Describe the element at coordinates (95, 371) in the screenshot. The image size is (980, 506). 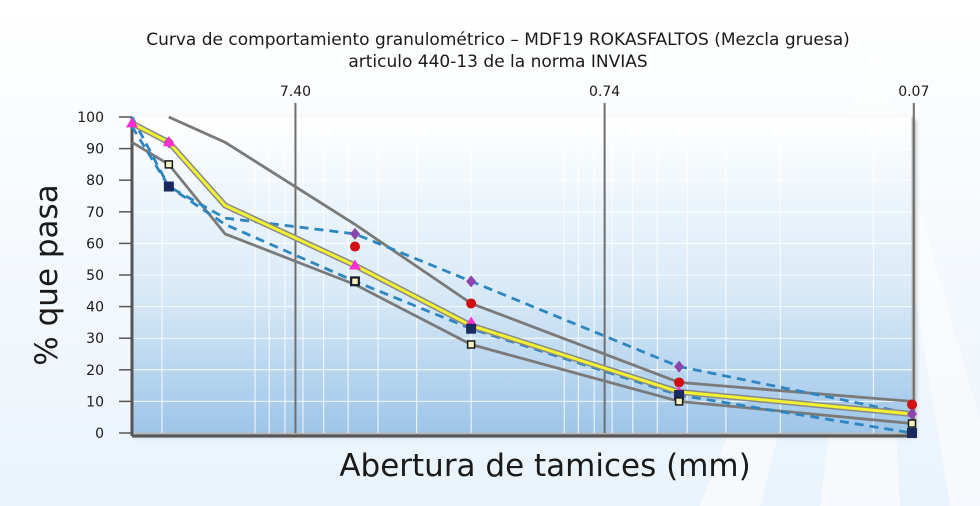
I see `y-tick-label: 20` at that location.